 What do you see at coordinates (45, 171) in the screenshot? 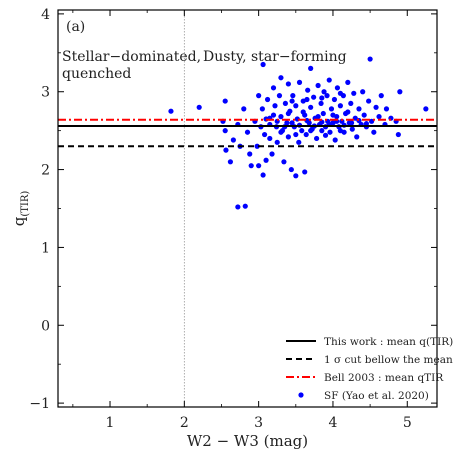
I see `y-tick-label: 2` at bounding box center [45, 171].